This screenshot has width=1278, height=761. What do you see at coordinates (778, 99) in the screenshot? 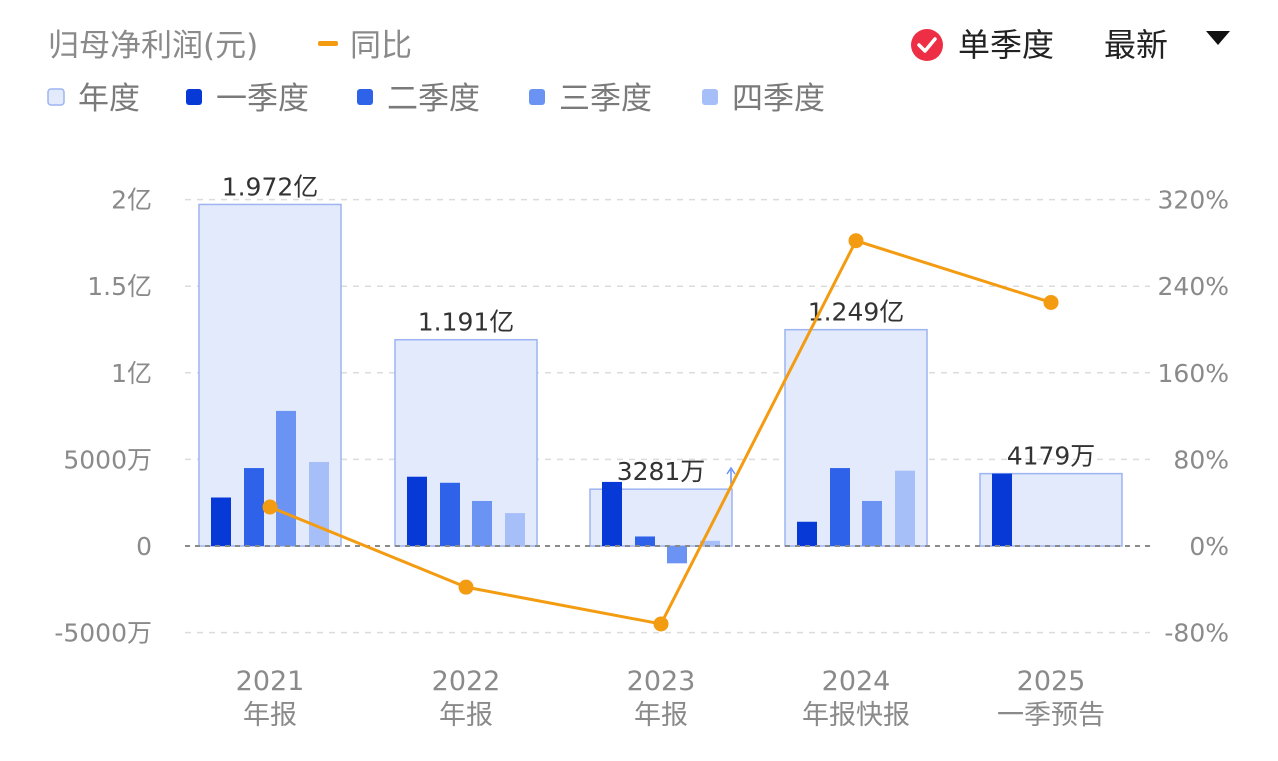
I see `legend-label-5: 四季度` at bounding box center [778, 99].